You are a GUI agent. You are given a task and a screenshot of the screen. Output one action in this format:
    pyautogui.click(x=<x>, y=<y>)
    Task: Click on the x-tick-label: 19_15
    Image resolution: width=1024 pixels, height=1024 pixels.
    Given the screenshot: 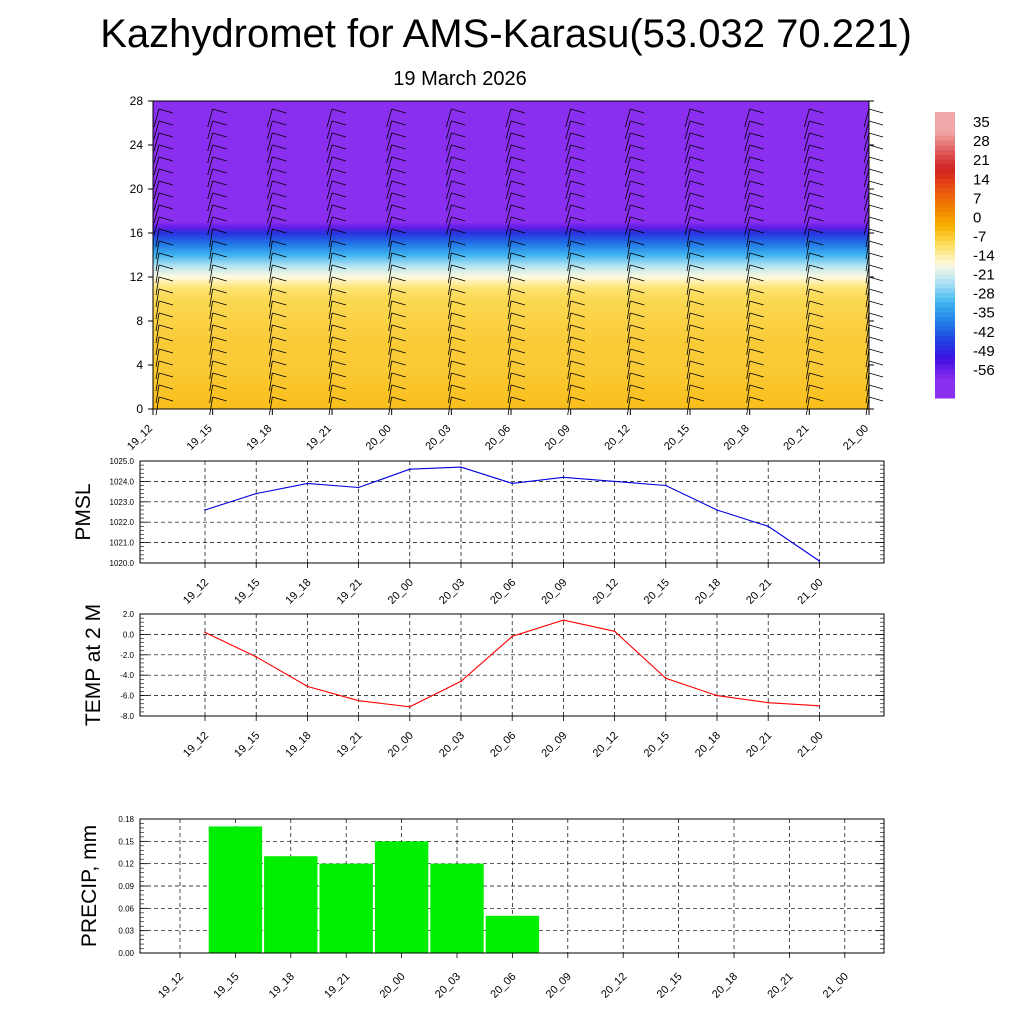 What is the action you would take?
    pyautogui.click(x=200, y=438)
    